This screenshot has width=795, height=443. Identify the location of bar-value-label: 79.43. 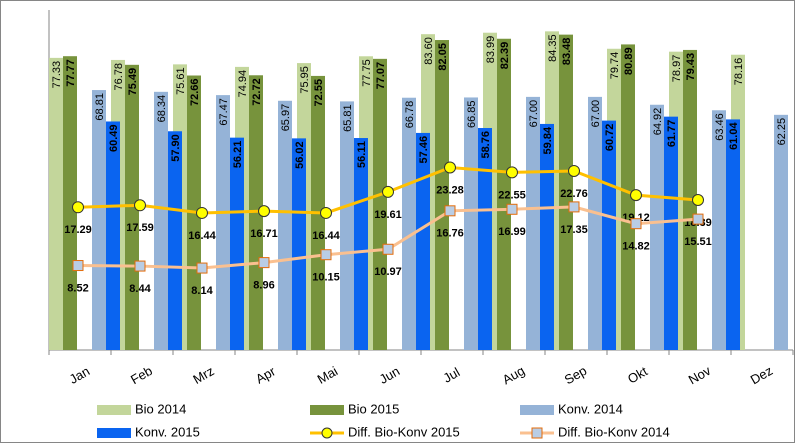
(691, 67).